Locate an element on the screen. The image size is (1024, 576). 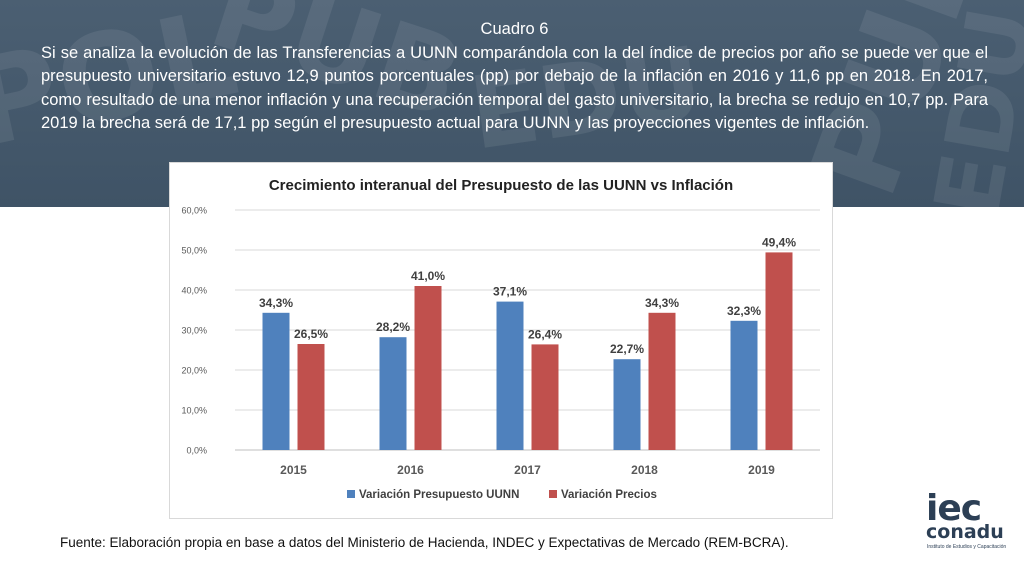
x-tick-label: 2016 is located at coordinates (410, 470).